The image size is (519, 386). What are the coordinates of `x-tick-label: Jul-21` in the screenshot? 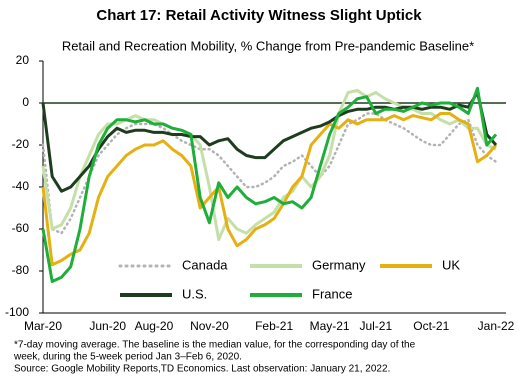 It's located at (375, 326).